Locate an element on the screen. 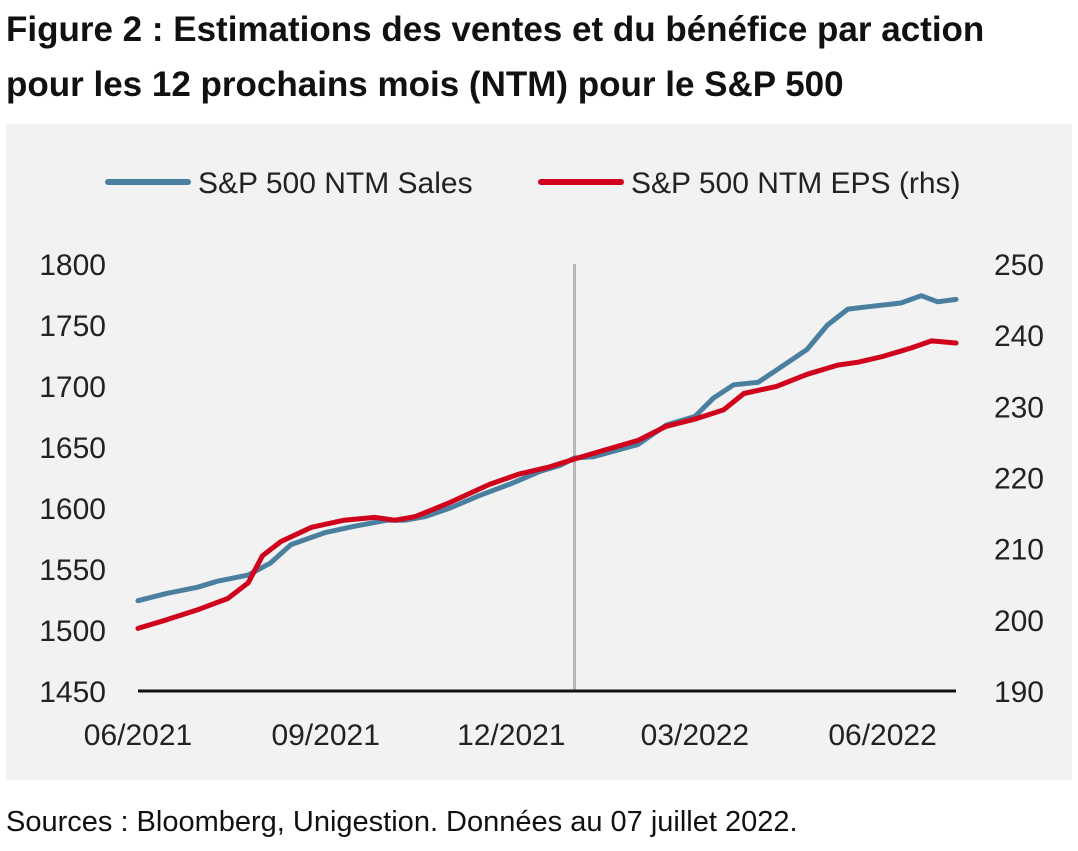 Image resolution: width=1078 pixels, height=851 pixels. legend-label-sales: S&P 500 NTM Sales is located at coordinates (335, 183).